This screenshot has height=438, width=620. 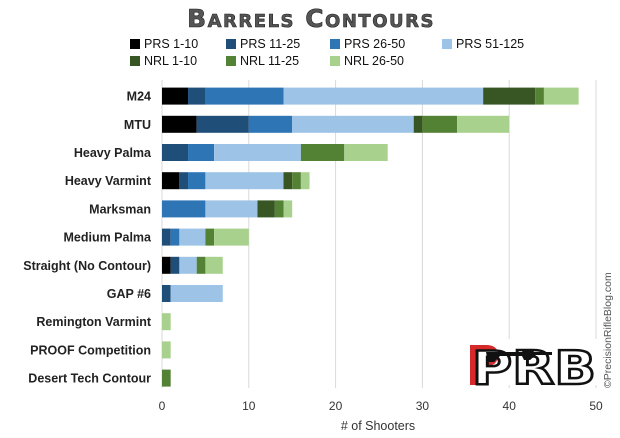 I want to click on x-tick-label: 20, so click(x=336, y=406).